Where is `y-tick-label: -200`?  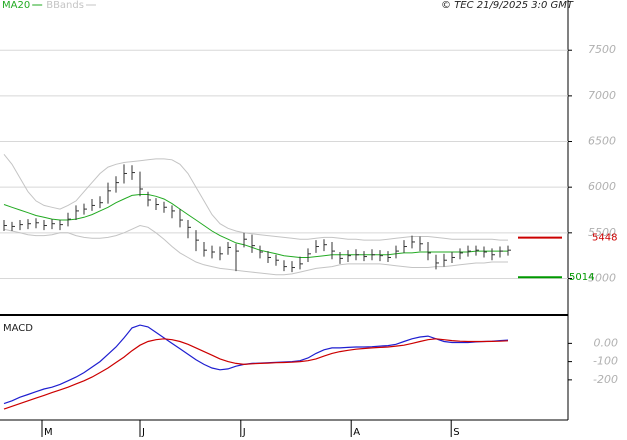
y-tick-label: -200 is located at coordinates (605, 379).